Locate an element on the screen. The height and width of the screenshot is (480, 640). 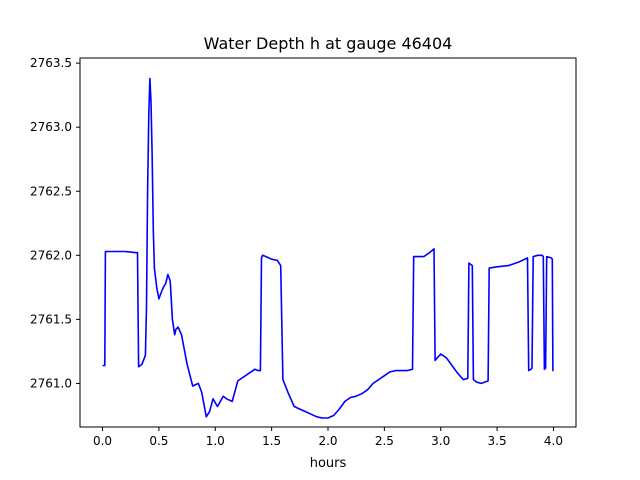
x-tick-label: 0.5 is located at coordinates (158, 441).